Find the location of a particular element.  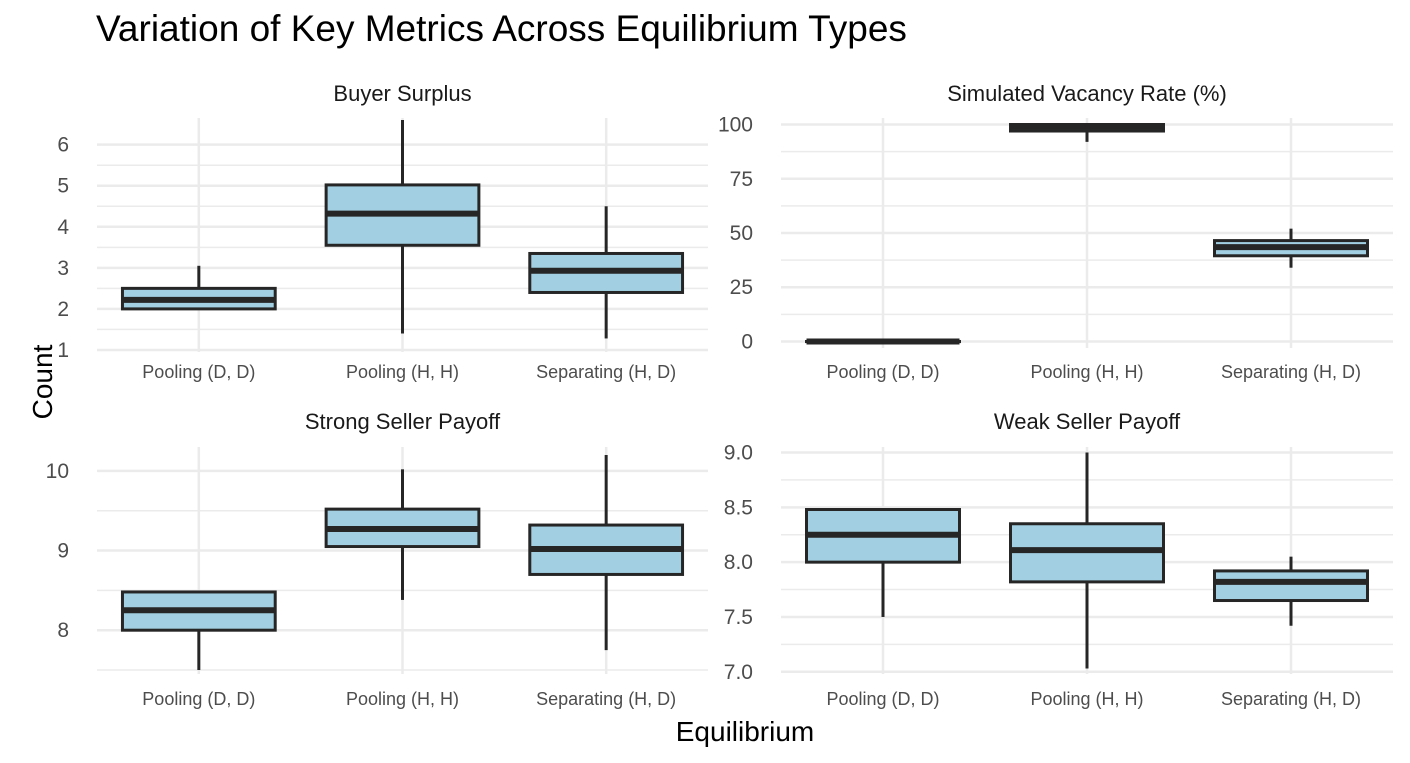

y-tick-label: 75 is located at coordinates (741, 179).